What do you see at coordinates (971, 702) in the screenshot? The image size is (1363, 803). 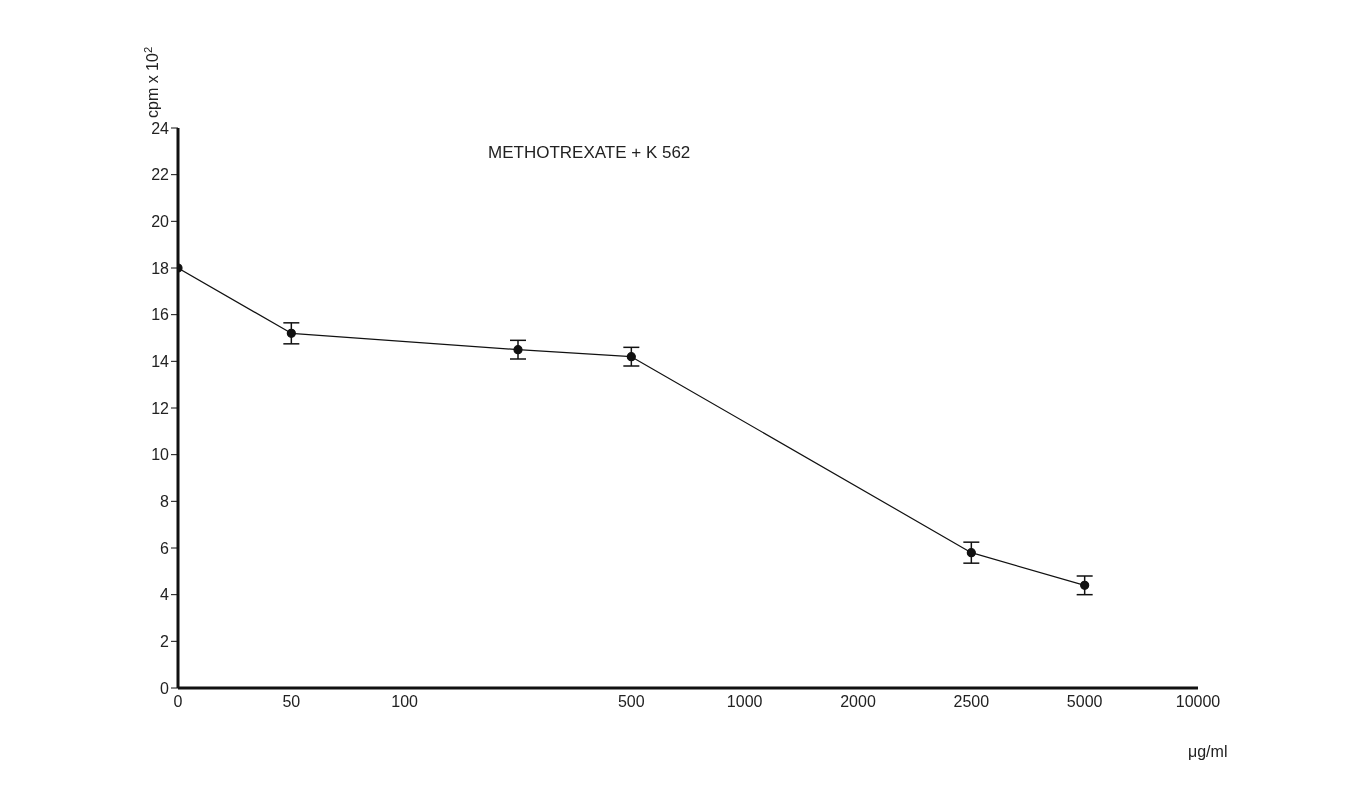 I see `x-tick-label: 2500` at bounding box center [971, 702].